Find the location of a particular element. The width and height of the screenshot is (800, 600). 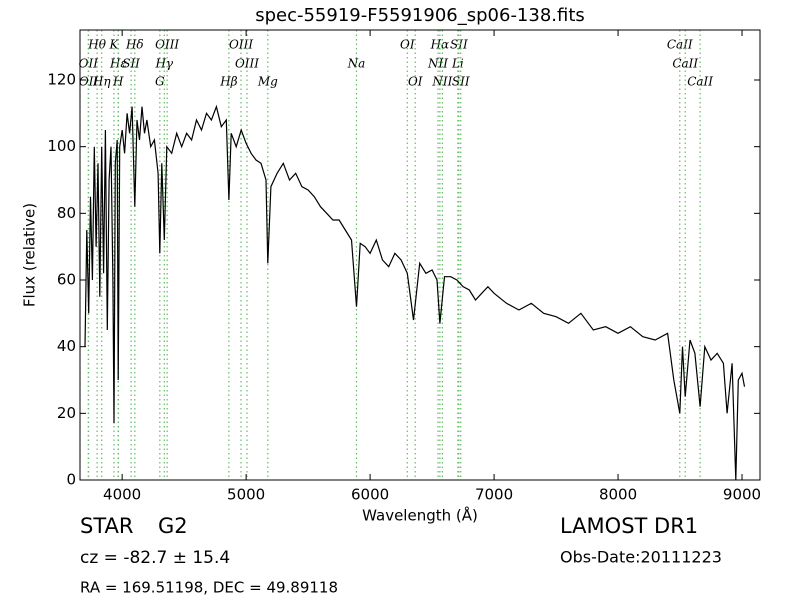

marker-label: Hβ is located at coordinates (228, 82).